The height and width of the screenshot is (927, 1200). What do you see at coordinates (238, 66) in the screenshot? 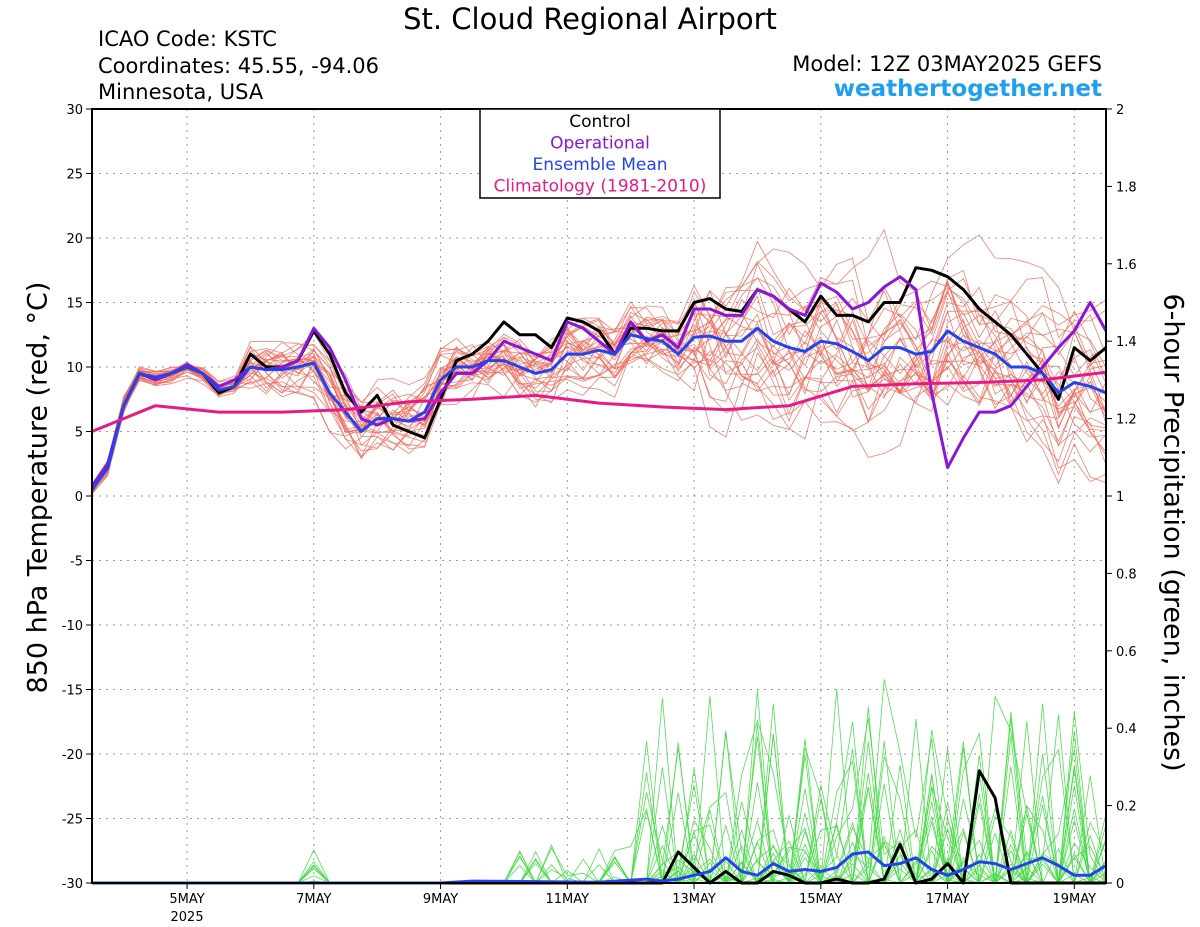
I see `coordinates: Coordinates: 45.55, -94.06` at bounding box center [238, 66].